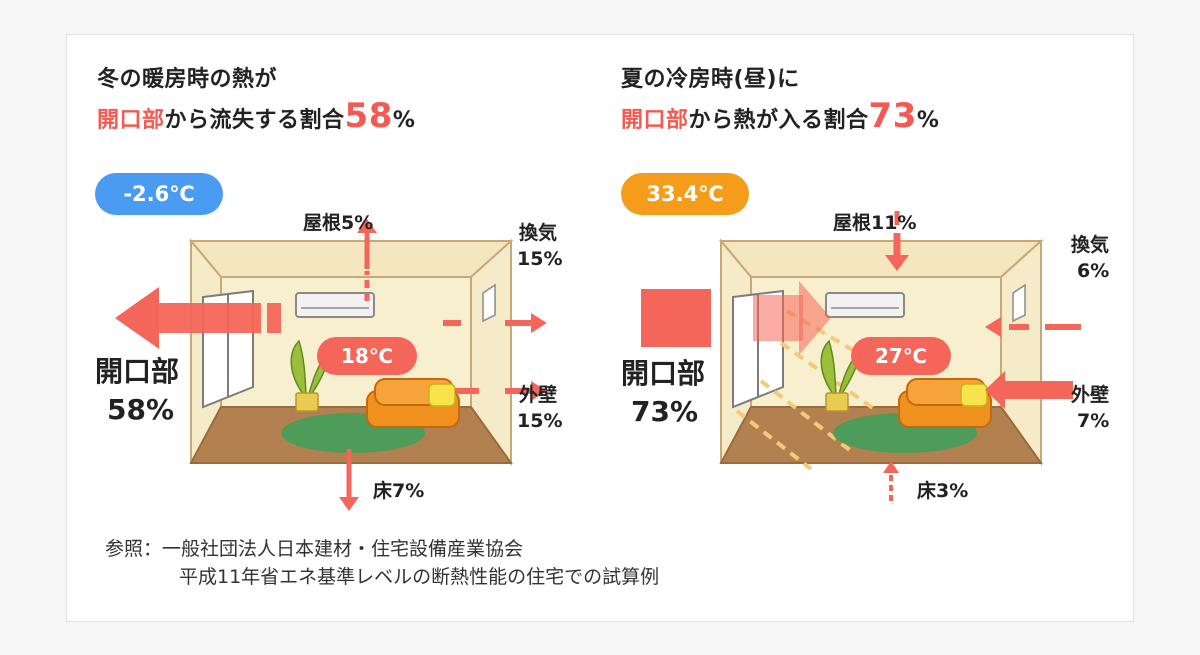 The width and height of the screenshot is (1200, 655). I want to click on winter-floor-label: 床7%, so click(399, 491).